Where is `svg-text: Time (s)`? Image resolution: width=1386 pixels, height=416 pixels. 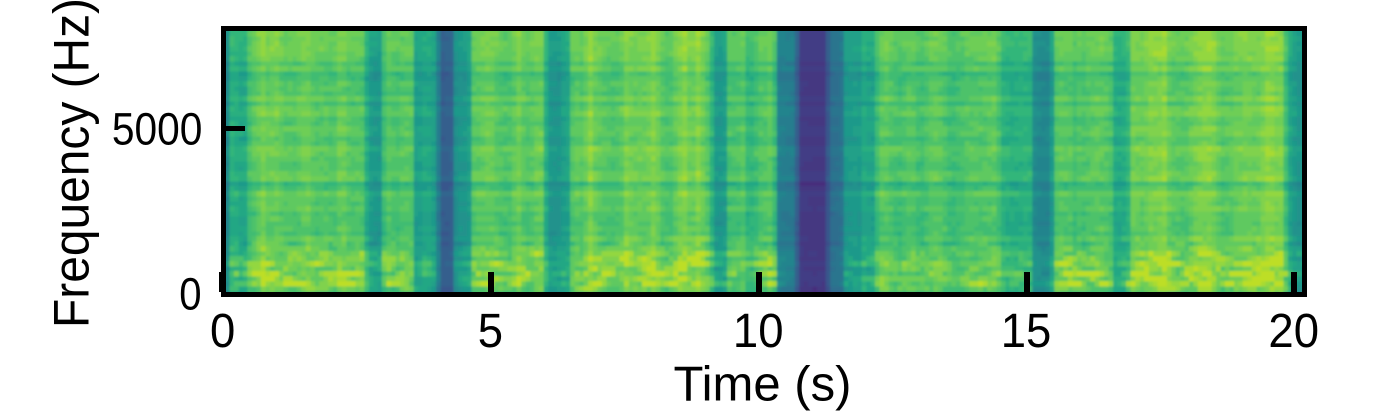
svg-text: Time (s) is located at coordinates (763, 383).